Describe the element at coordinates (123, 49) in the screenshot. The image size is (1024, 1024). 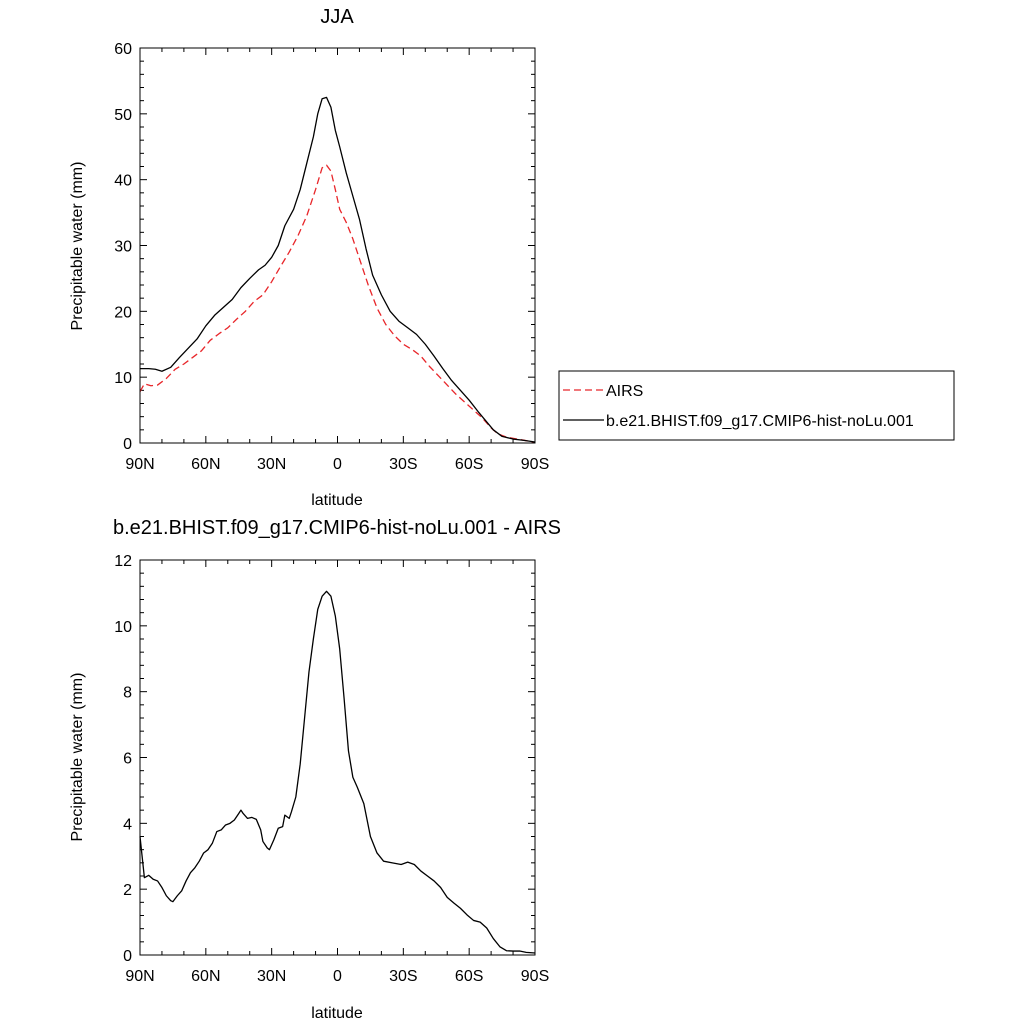
I see `y-tick-label: 60` at that location.